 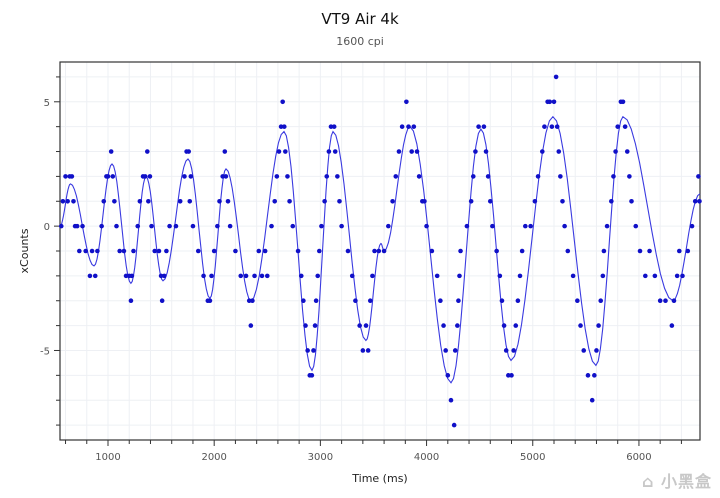 What do you see at coordinates (24, 250) in the screenshot?
I see `y-axis-label: xCounts` at bounding box center [24, 250].